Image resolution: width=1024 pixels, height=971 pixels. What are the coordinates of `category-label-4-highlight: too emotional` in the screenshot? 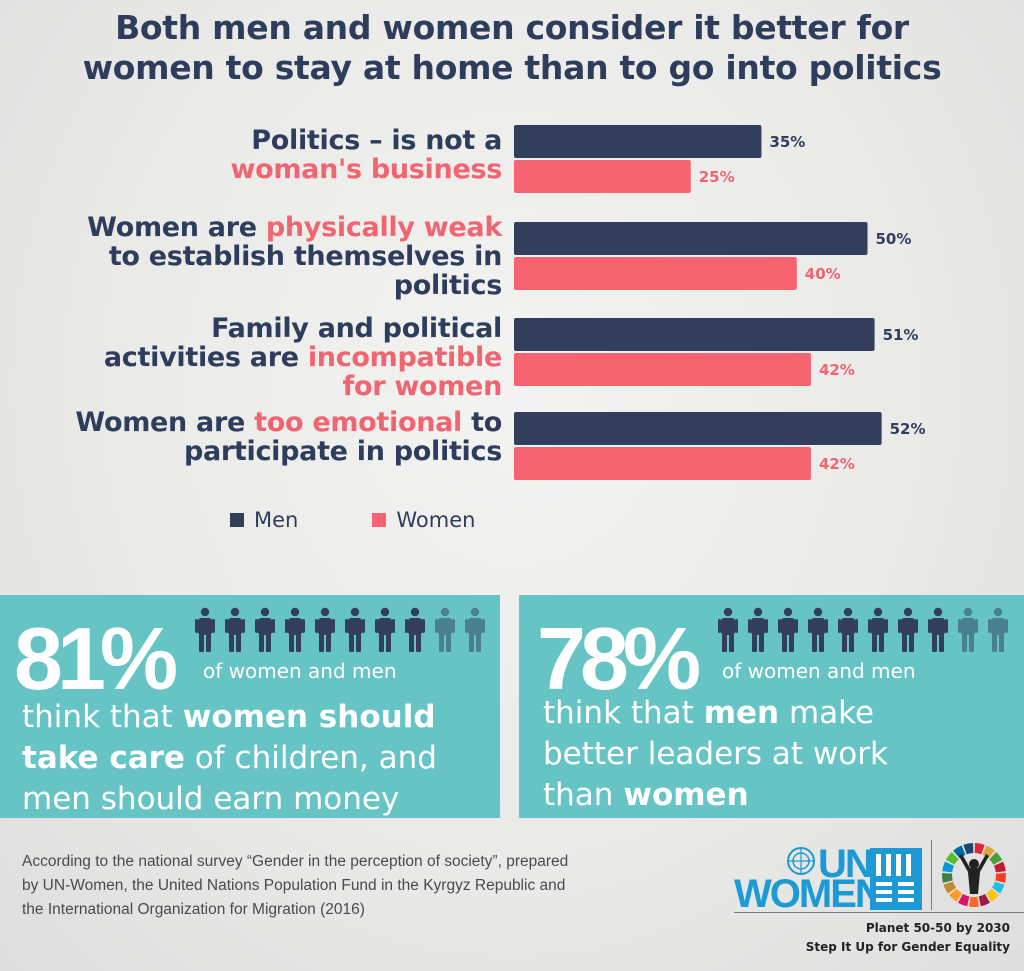 It's located at (358, 422).